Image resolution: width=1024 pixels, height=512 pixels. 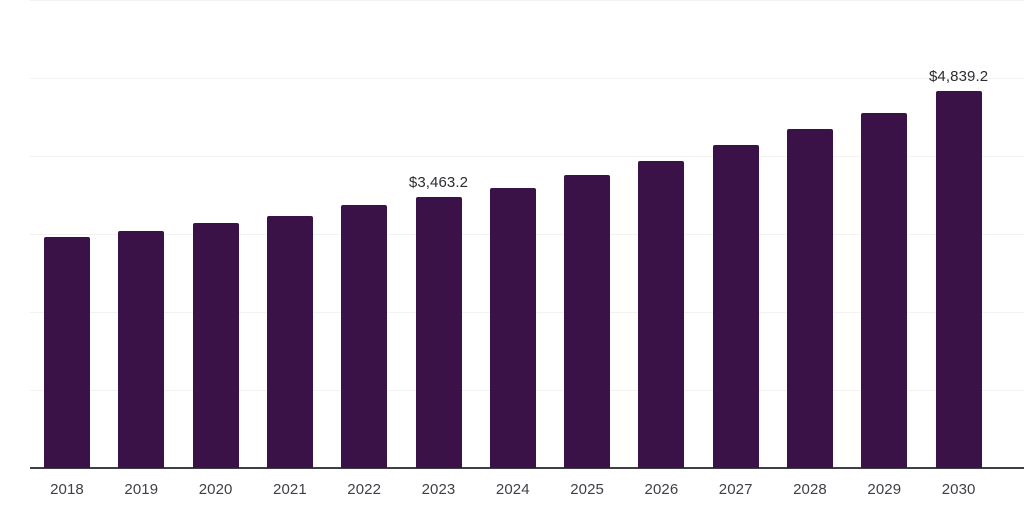 I want to click on x-axis-tick-label: 2030, so click(x=958, y=489).